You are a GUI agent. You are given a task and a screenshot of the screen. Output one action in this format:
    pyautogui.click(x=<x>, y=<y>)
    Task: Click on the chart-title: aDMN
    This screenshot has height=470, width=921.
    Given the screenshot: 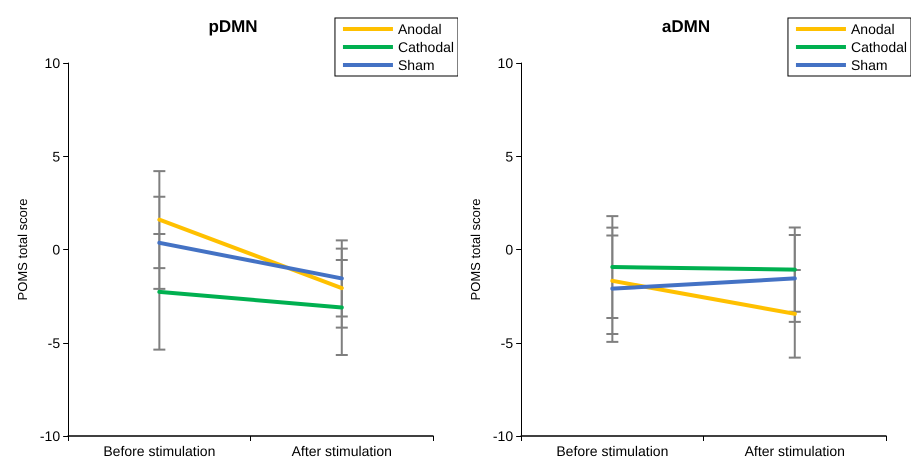 What is the action you would take?
    pyautogui.click(x=686, y=26)
    